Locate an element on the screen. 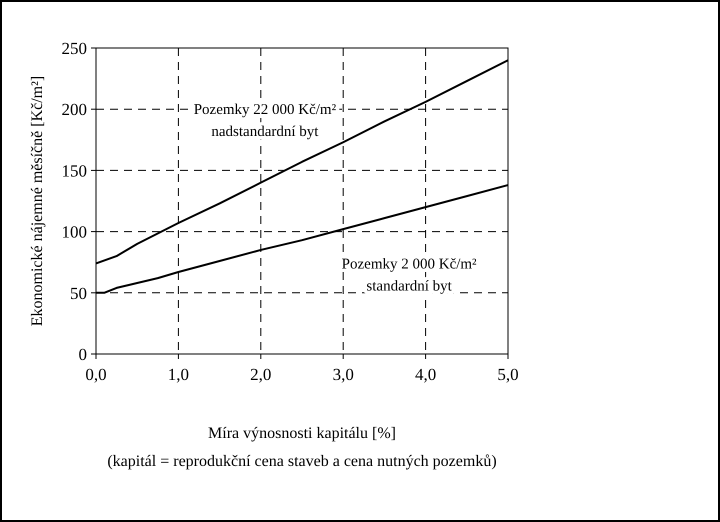  x-tick-label: 4,0 is located at coordinates (425, 374).